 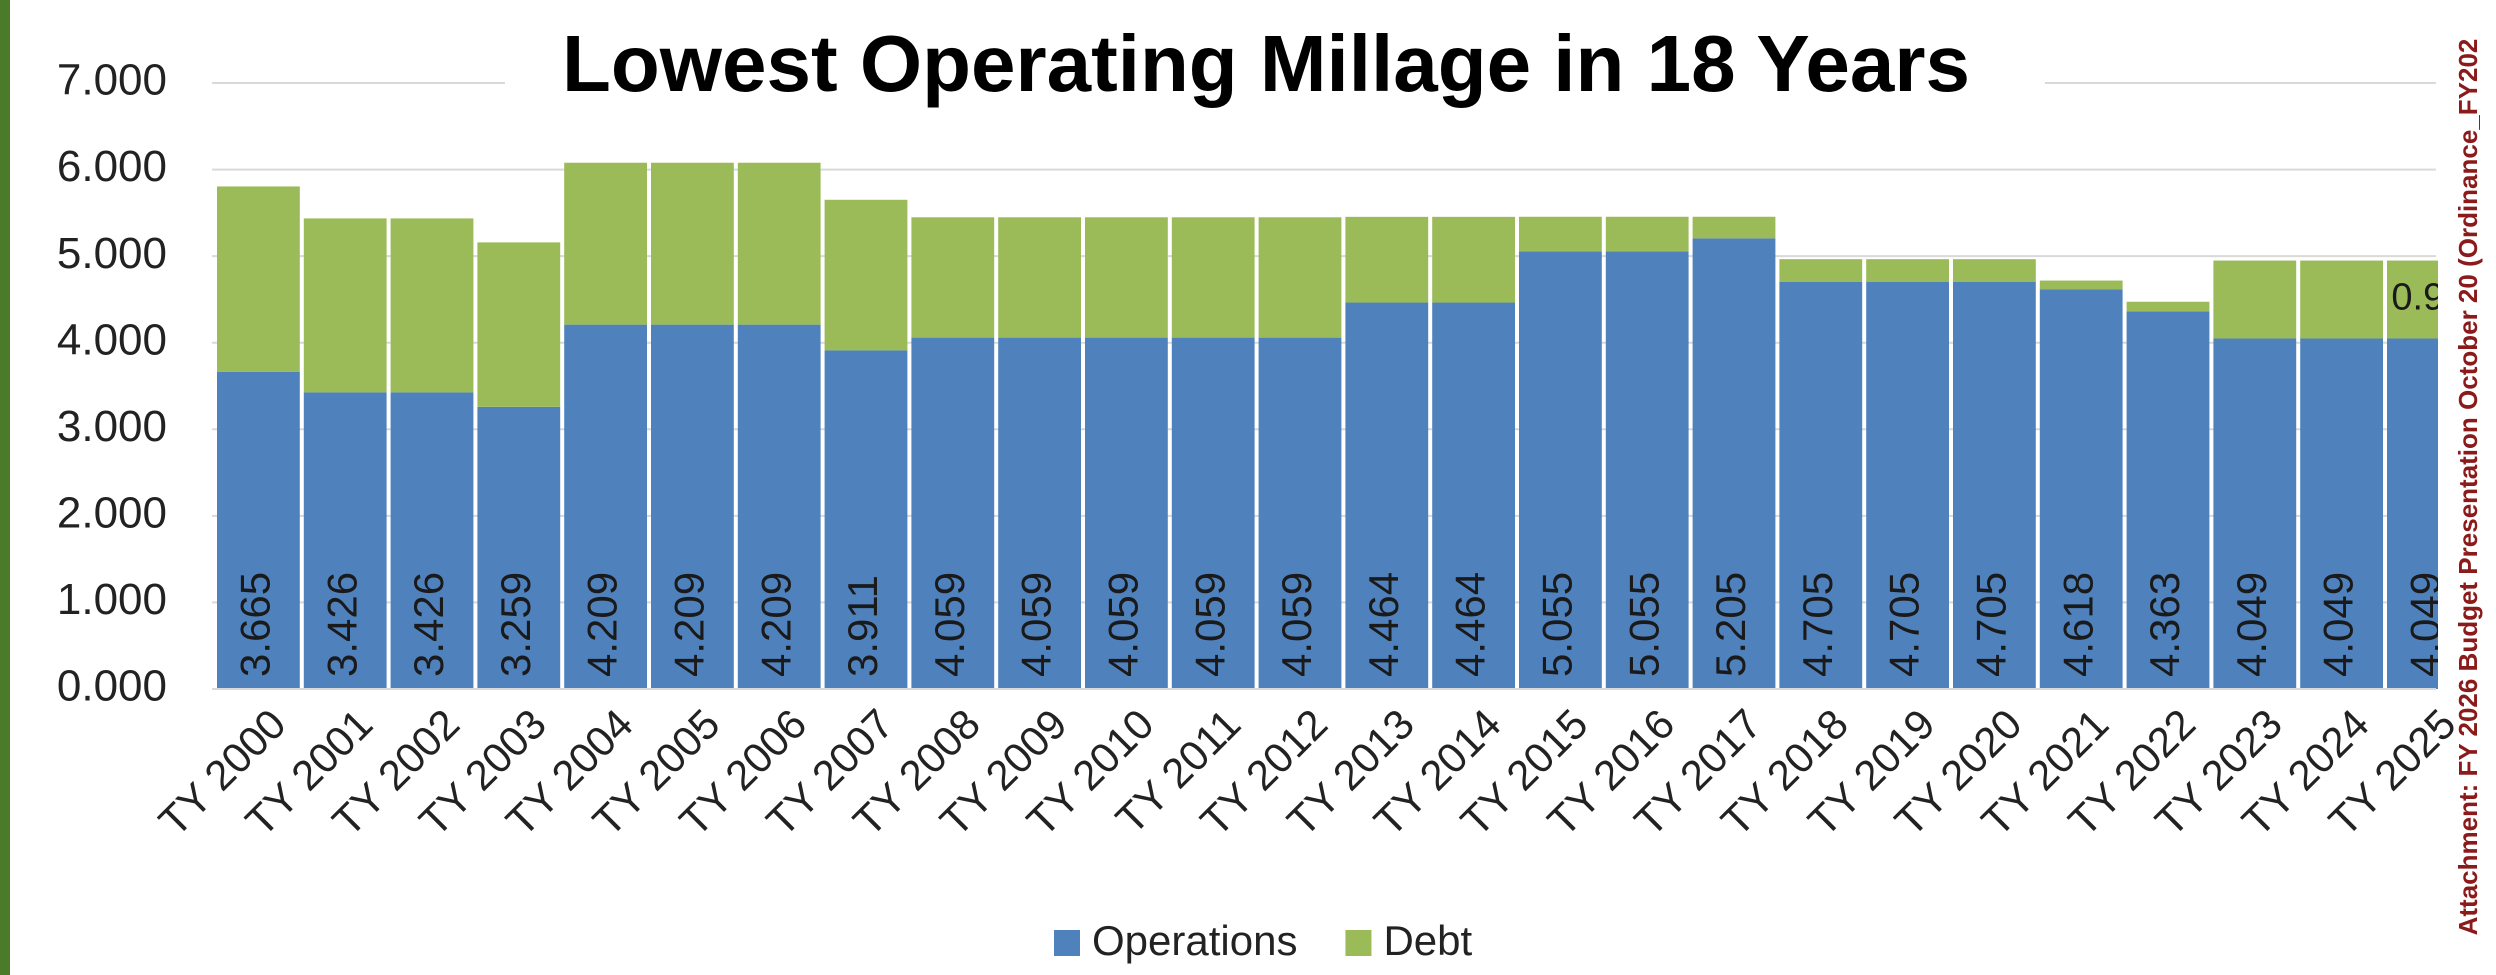 I want to click on y-tick-label: 1.000, so click(x=112, y=599).